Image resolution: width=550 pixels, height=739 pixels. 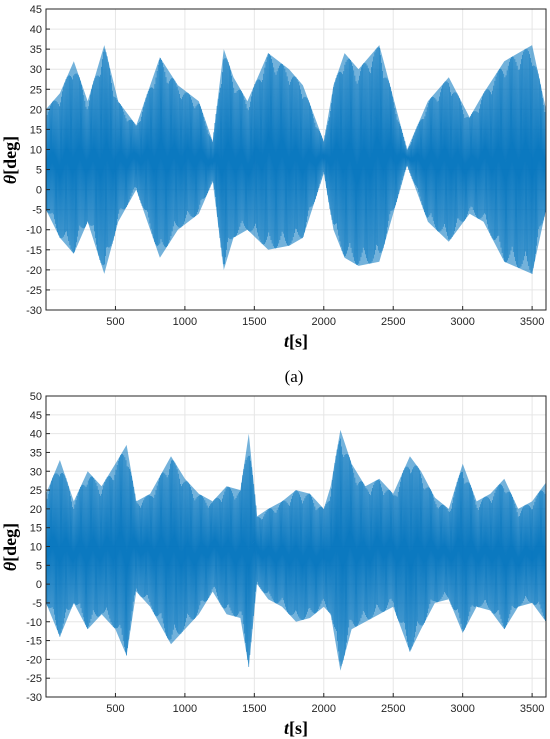 What do you see at coordinates (39, 191) in the screenshot?
I see `chart-a-ytick-label: 0` at bounding box center [39, 191].